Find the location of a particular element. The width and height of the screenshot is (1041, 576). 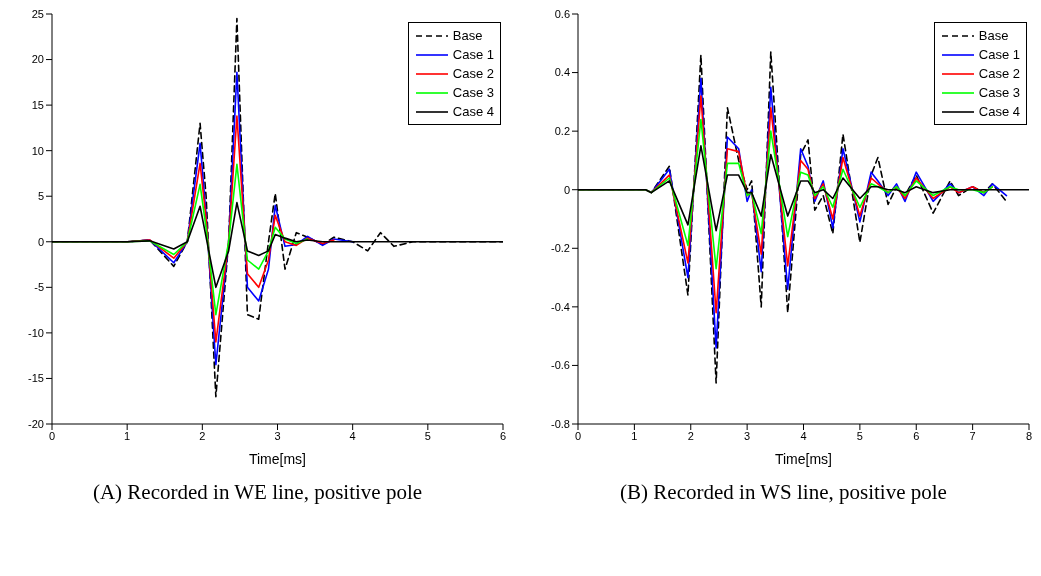

y-tick-label: 25 is located at coordinates (37, 13).